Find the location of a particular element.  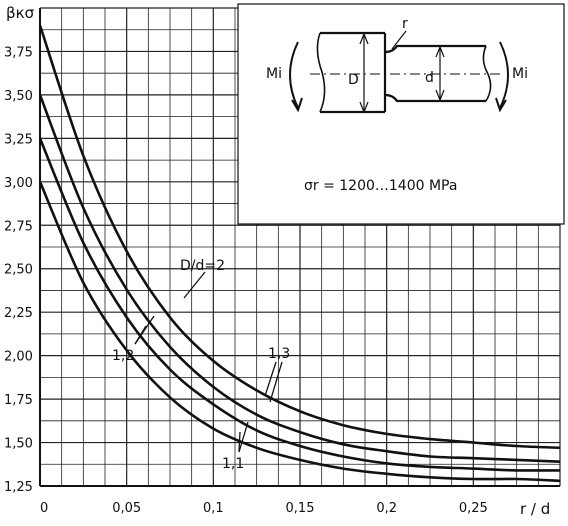

x-tick-label: 0 is located at coordinates (44, 508).